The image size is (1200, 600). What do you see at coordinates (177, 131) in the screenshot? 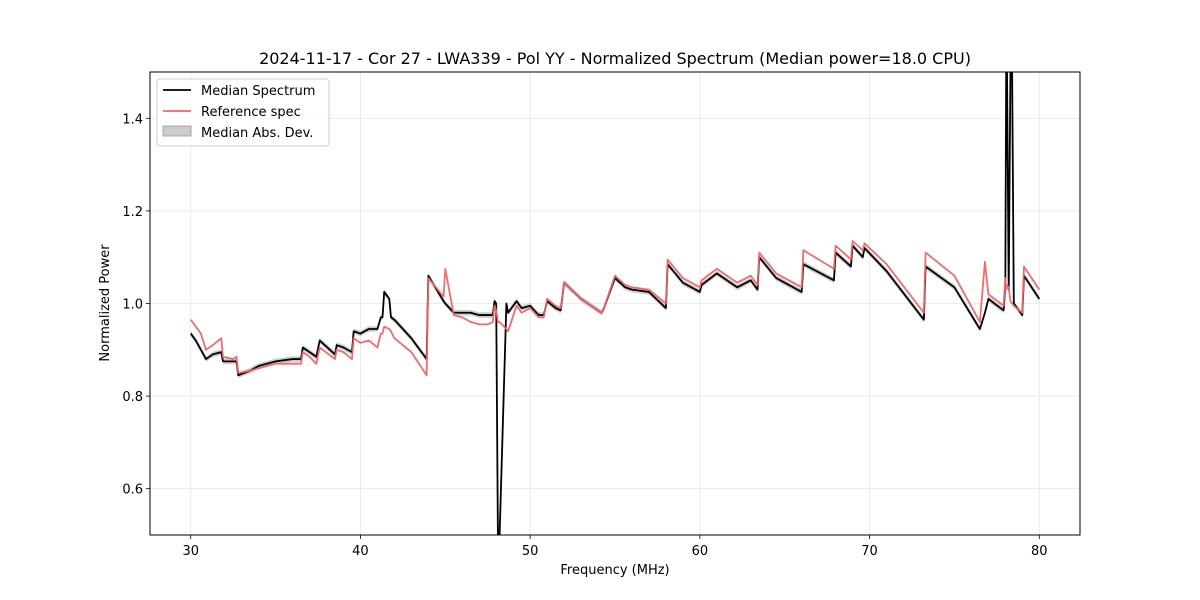
I see `legend-swatch-mad` at bounding box center [177, 131].